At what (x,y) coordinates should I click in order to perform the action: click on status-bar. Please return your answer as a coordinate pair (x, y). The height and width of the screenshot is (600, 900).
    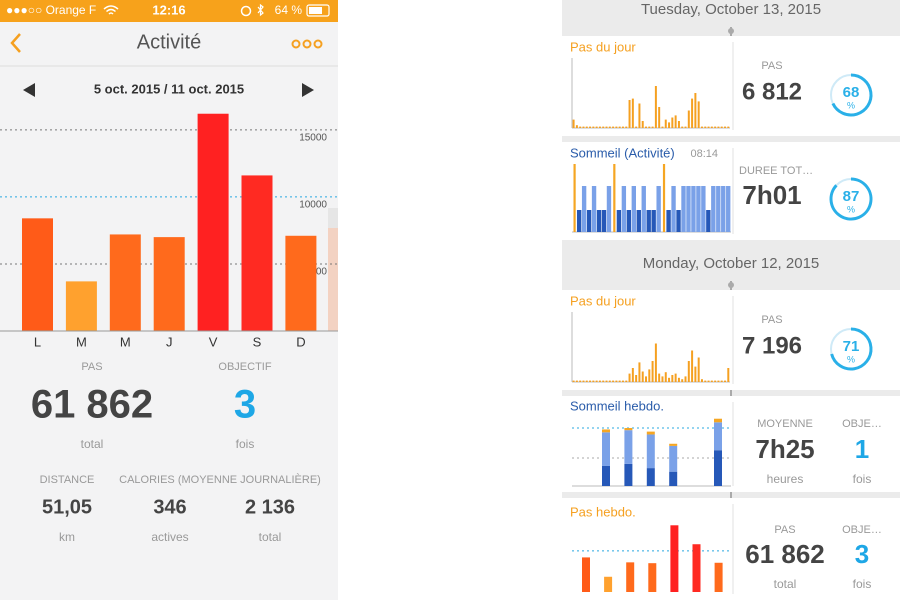
    Looking at the image, I should click on (169, 11).